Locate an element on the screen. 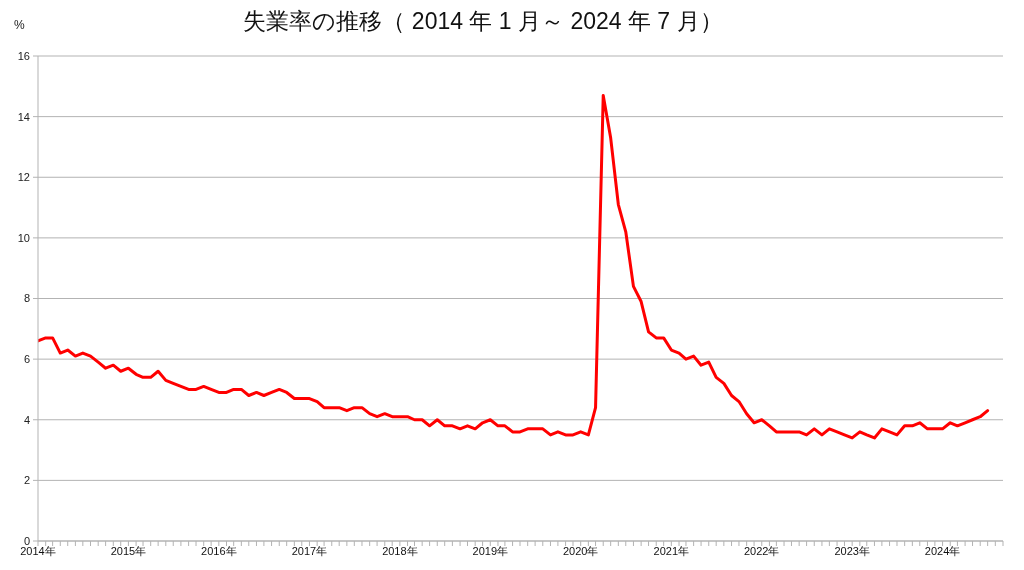 The height and width of the screenshot is (570, 1024). y-tick-label: 16 is located at coordinates (23, 55).